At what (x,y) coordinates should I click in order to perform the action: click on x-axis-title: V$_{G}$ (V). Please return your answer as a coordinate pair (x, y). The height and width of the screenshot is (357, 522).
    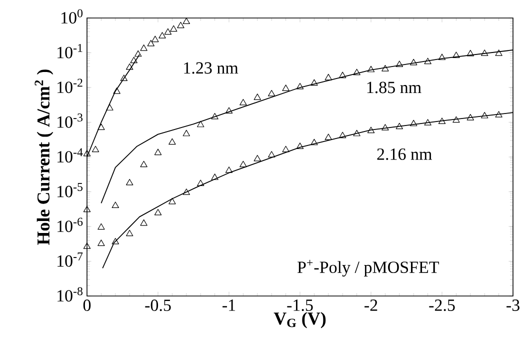
    Looking at the image, I should click on (300, 320).